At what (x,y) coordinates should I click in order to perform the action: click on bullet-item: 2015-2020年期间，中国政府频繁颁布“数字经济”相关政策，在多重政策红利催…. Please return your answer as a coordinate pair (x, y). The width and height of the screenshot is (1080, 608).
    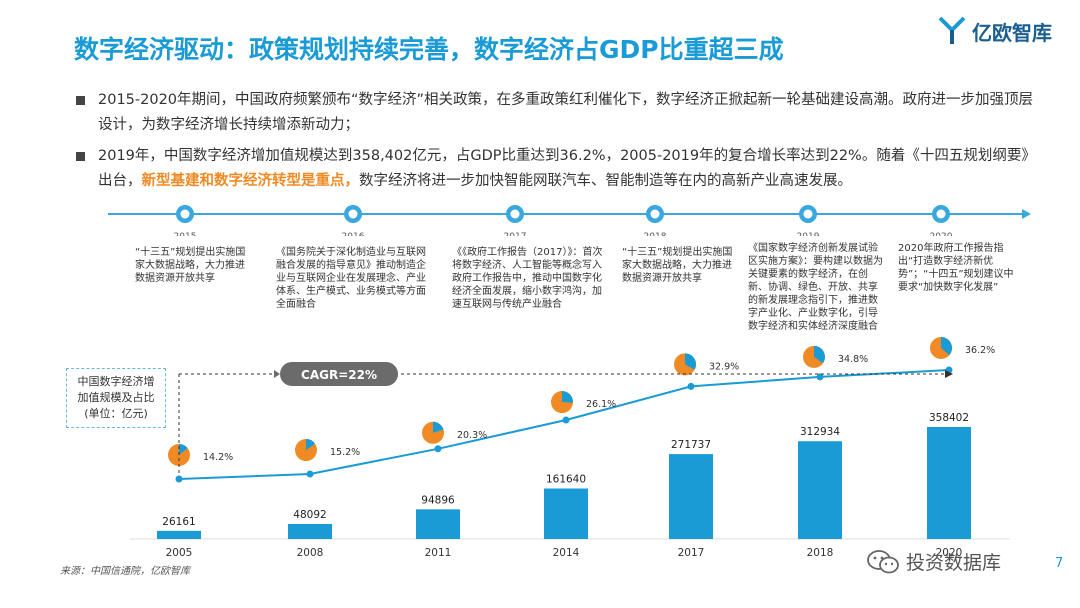
    Looking at the image, I should click on (554, 113).